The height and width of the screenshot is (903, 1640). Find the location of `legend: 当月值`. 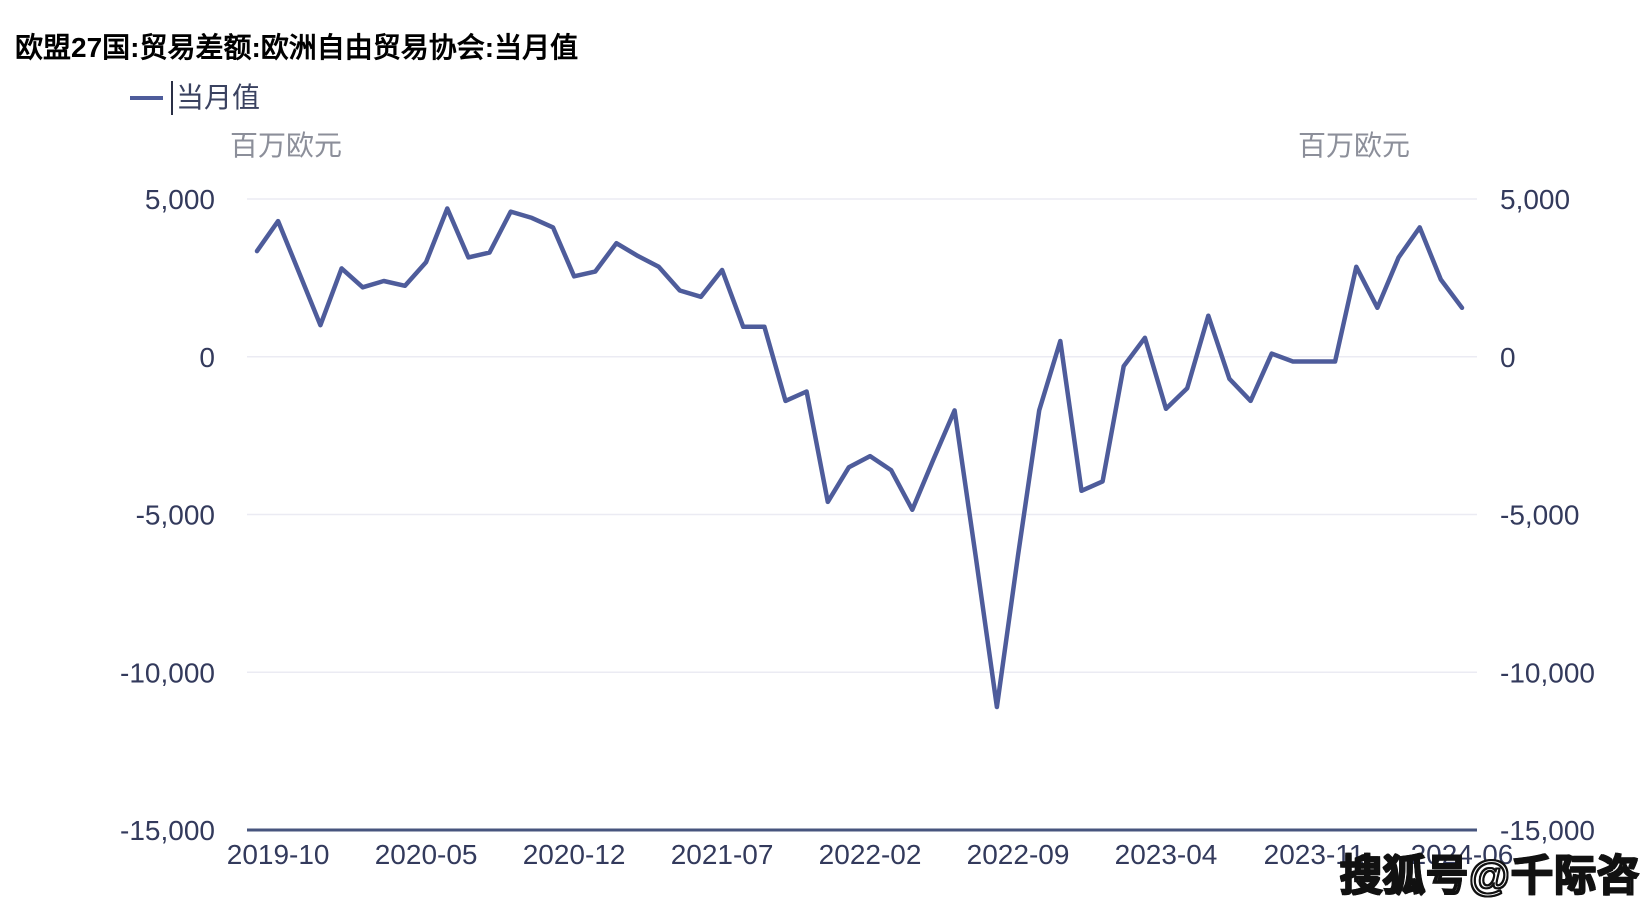

legend: 当月值 is located at coordinates (195, 98).